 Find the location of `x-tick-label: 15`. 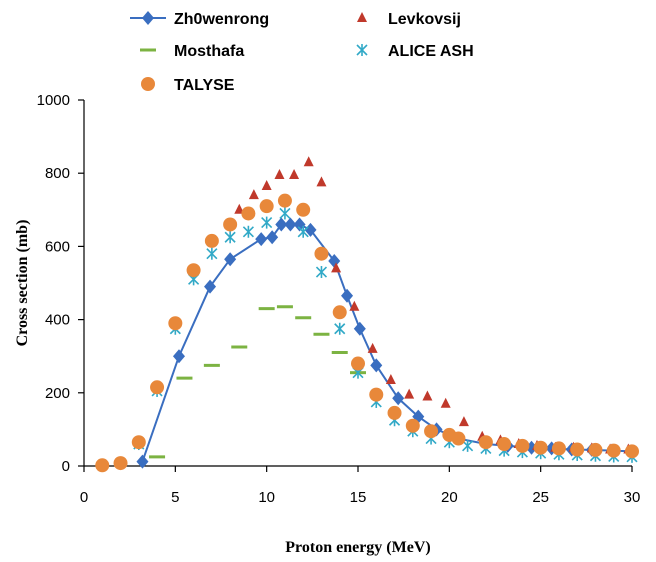

x-tick-label: 15 is located at coordinates (358, 497).